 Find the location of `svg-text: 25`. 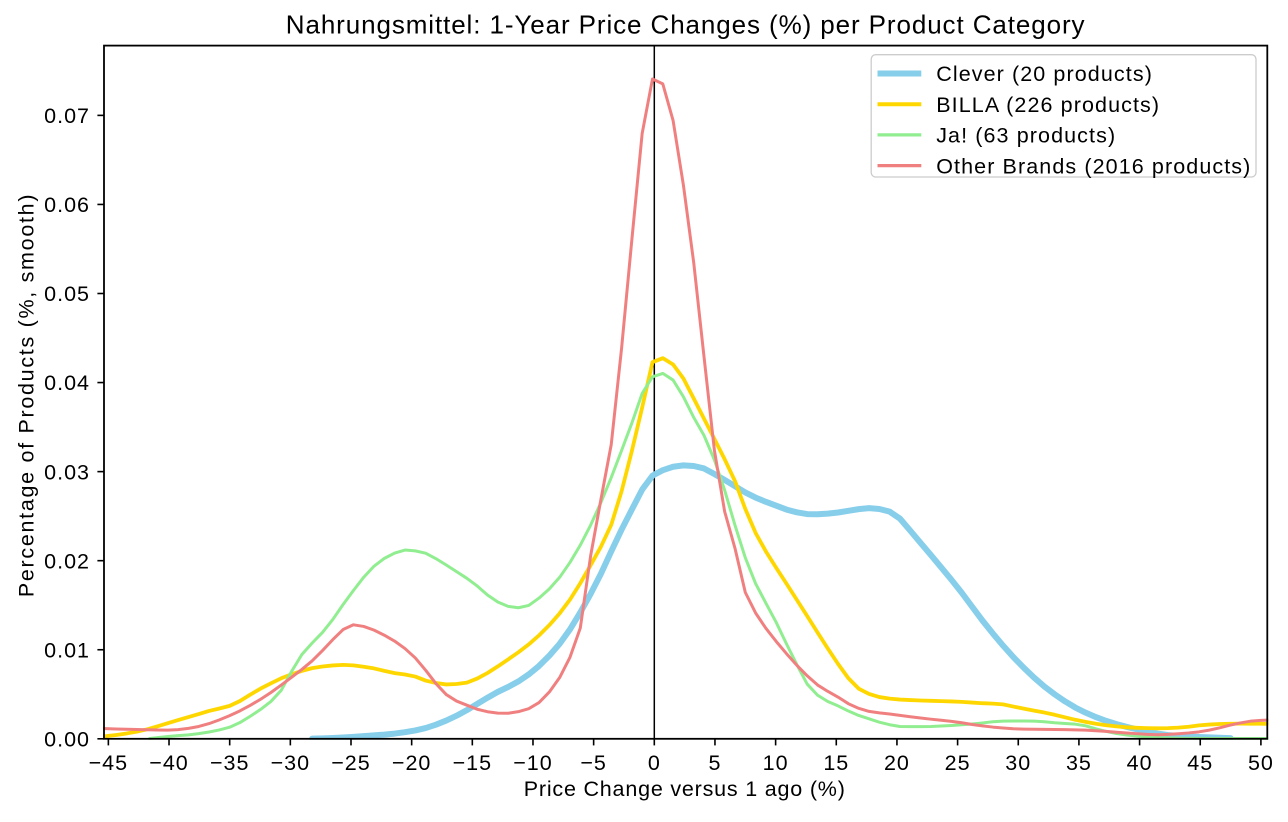

svg-text: 25 is located at coordinates (958, 763).